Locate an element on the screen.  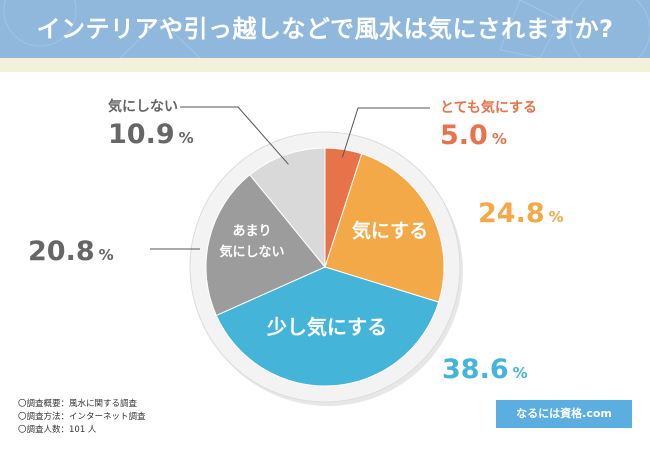
survey-overview: 〇調査概要：風水に関する調査 is located at coordinates (78, 404).